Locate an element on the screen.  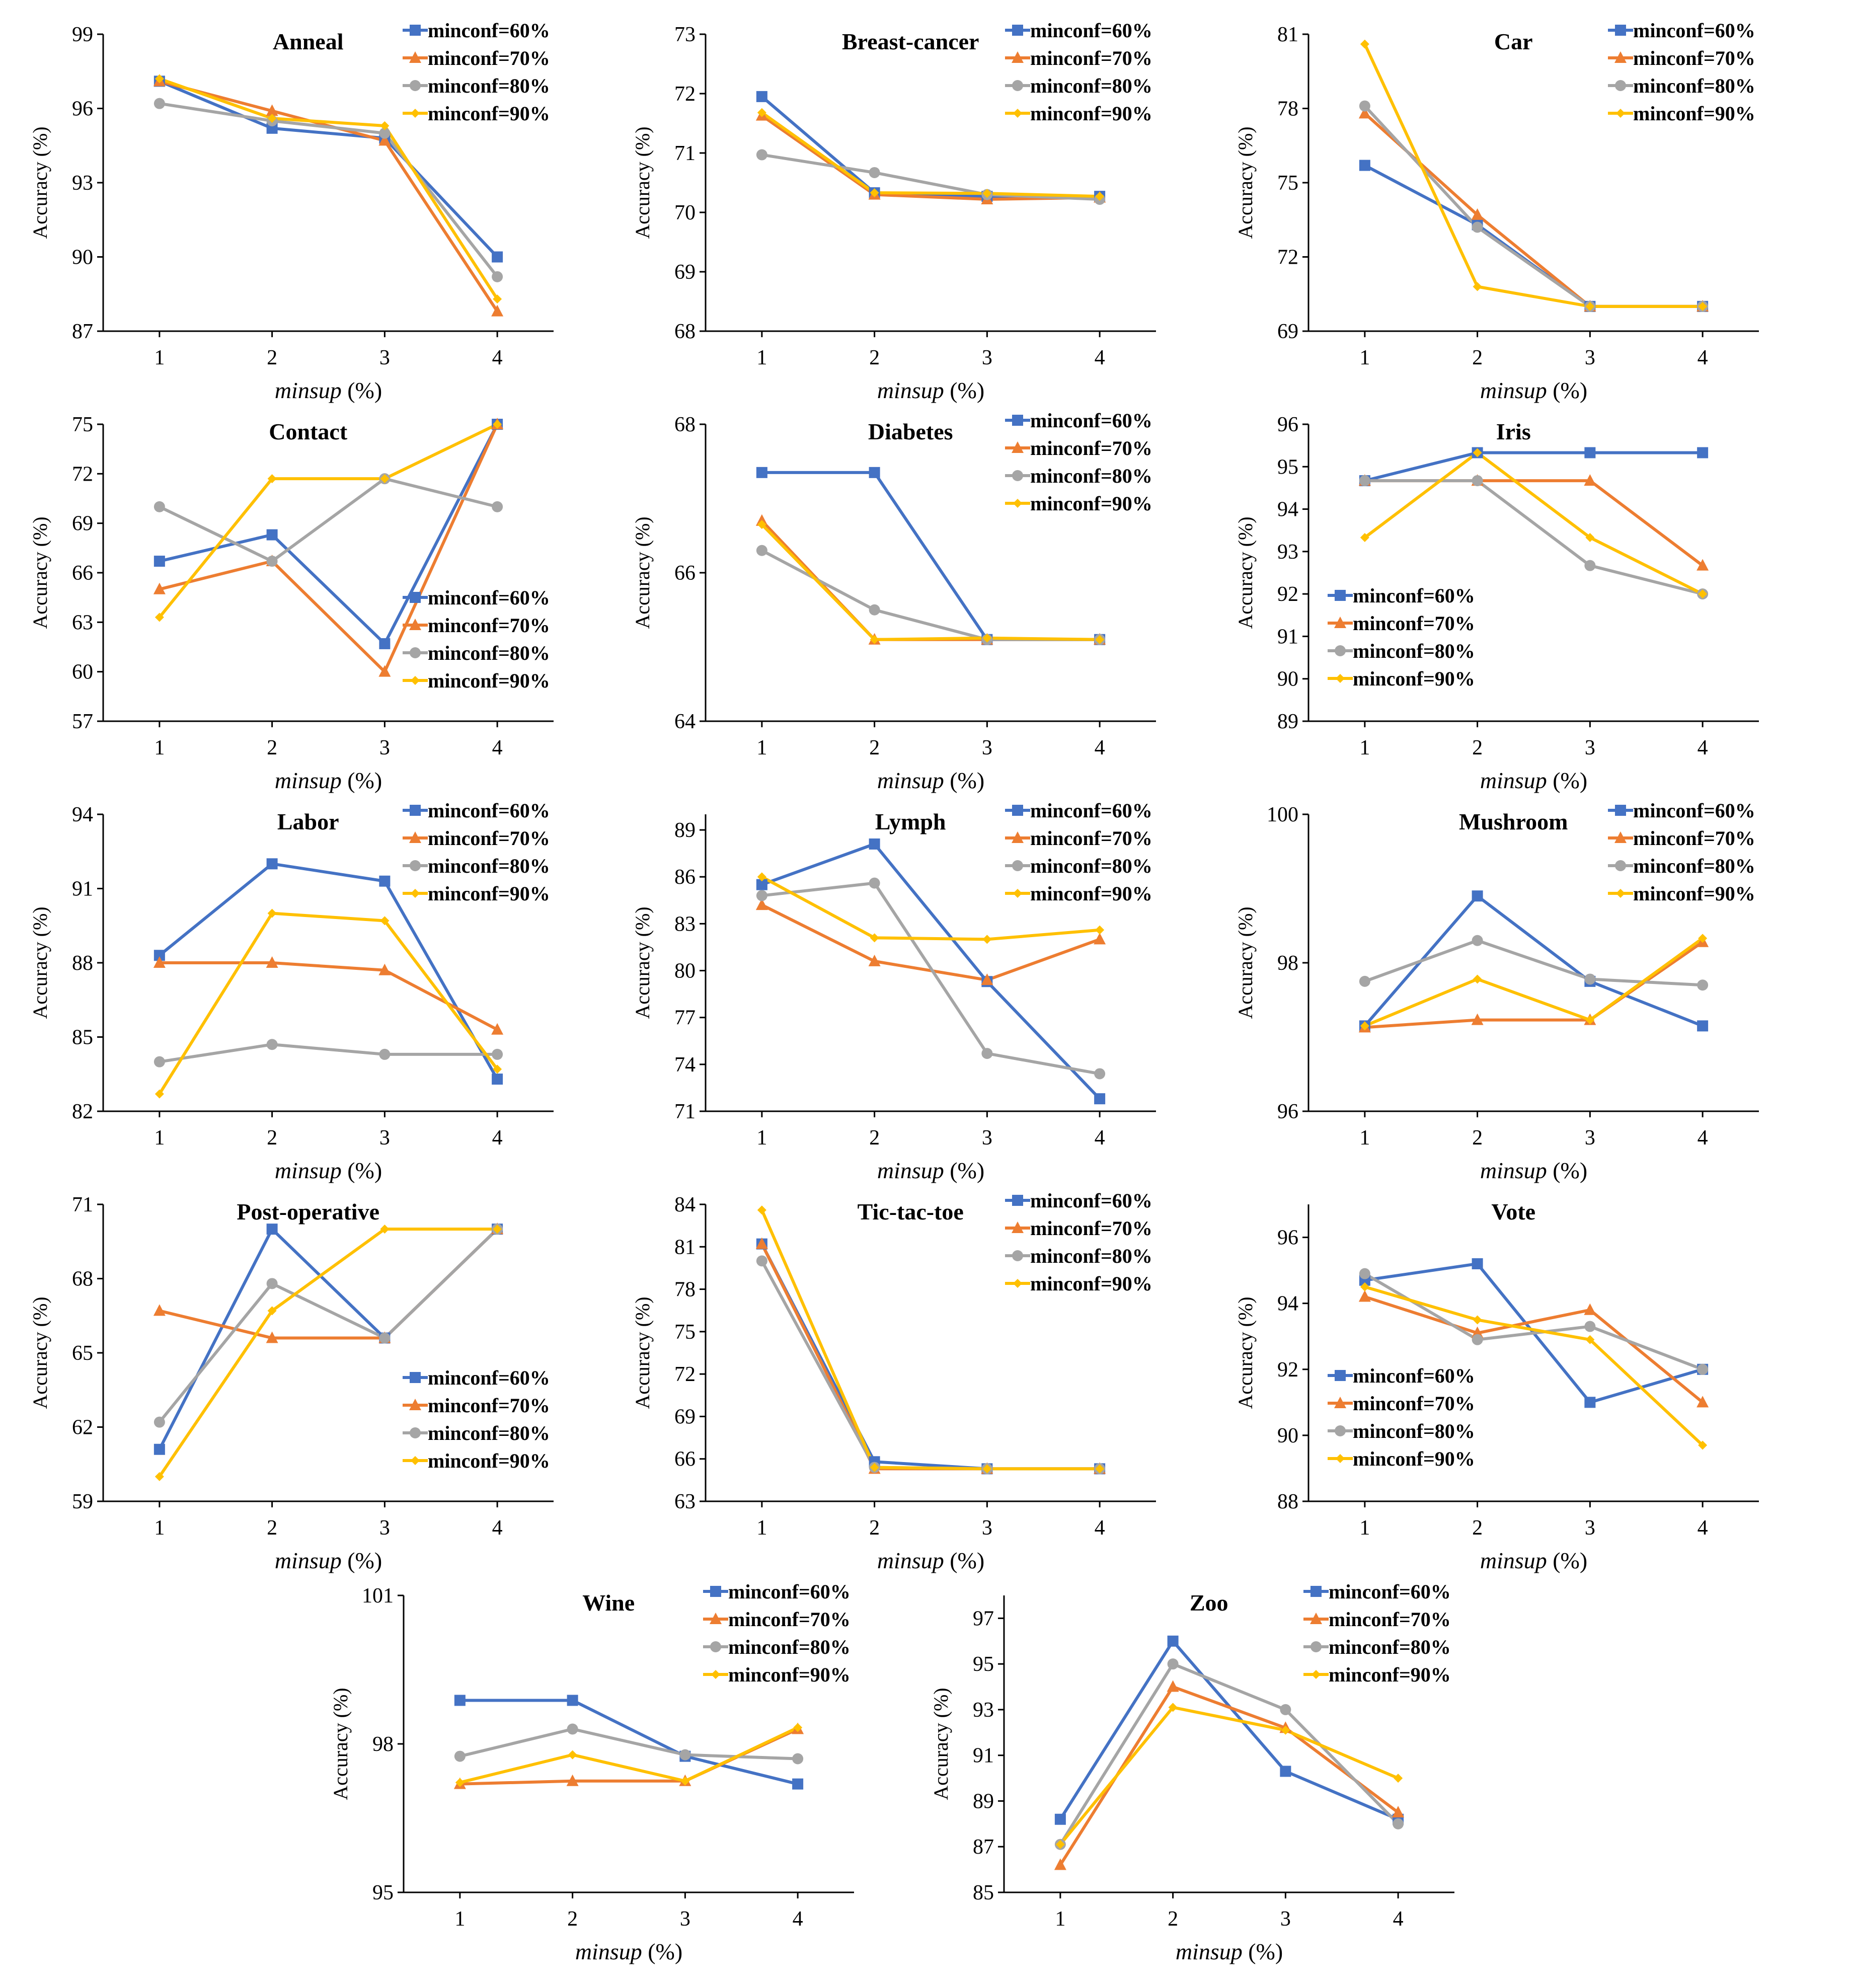
y-tick-label: 94 is located at coordinates (1288, 1304).